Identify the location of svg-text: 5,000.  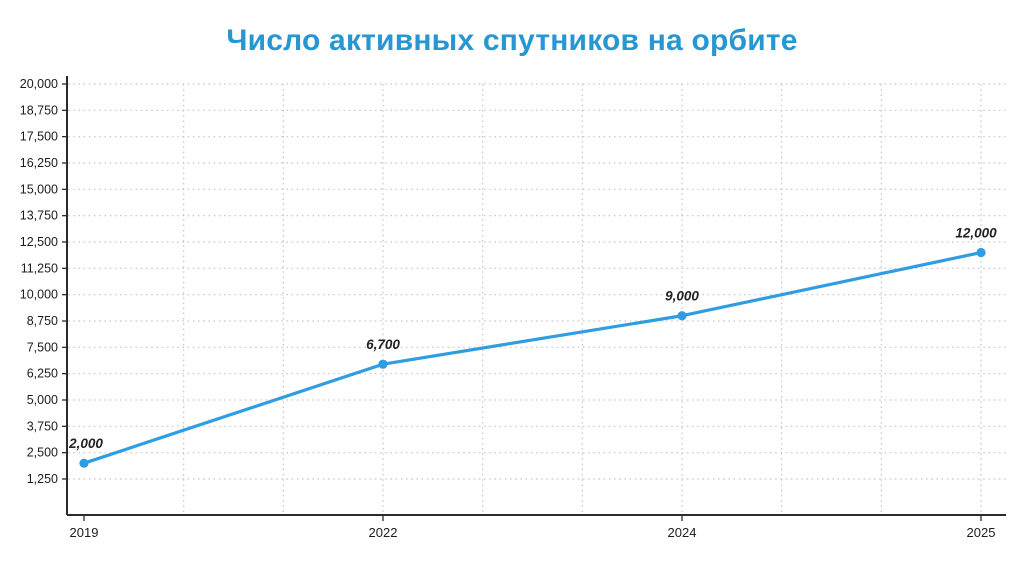
(42, 400).